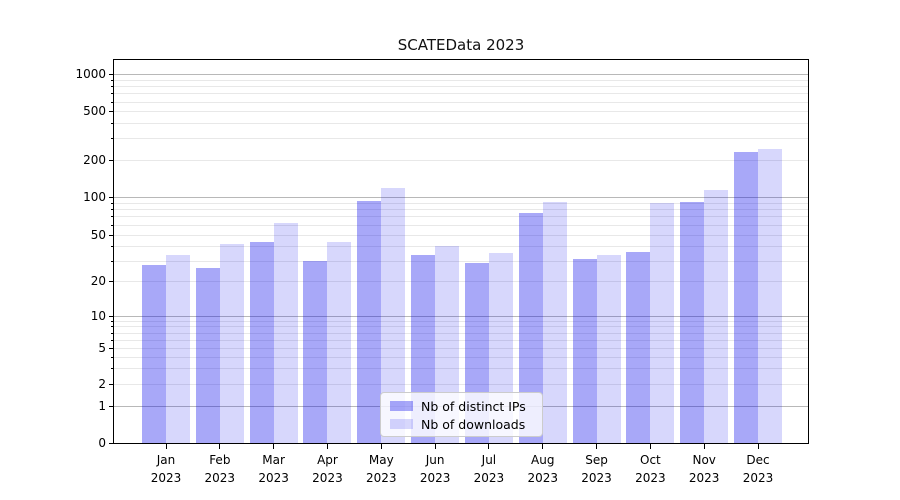 The image size is (900, 500). Describe the element at coordinates (461, 45) in the screenshot. I see `chart-title: SCATEData 2023` at that location.